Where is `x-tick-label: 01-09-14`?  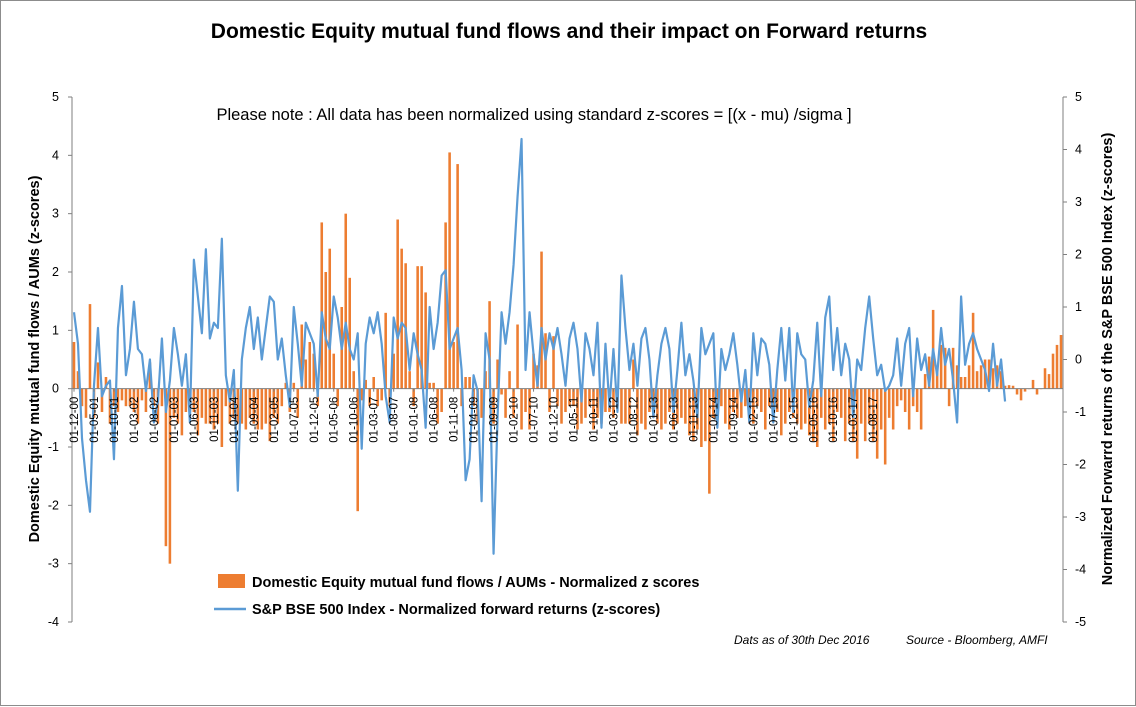
x-tick-label: 01-09-14 is located at coordinates (734, 419).